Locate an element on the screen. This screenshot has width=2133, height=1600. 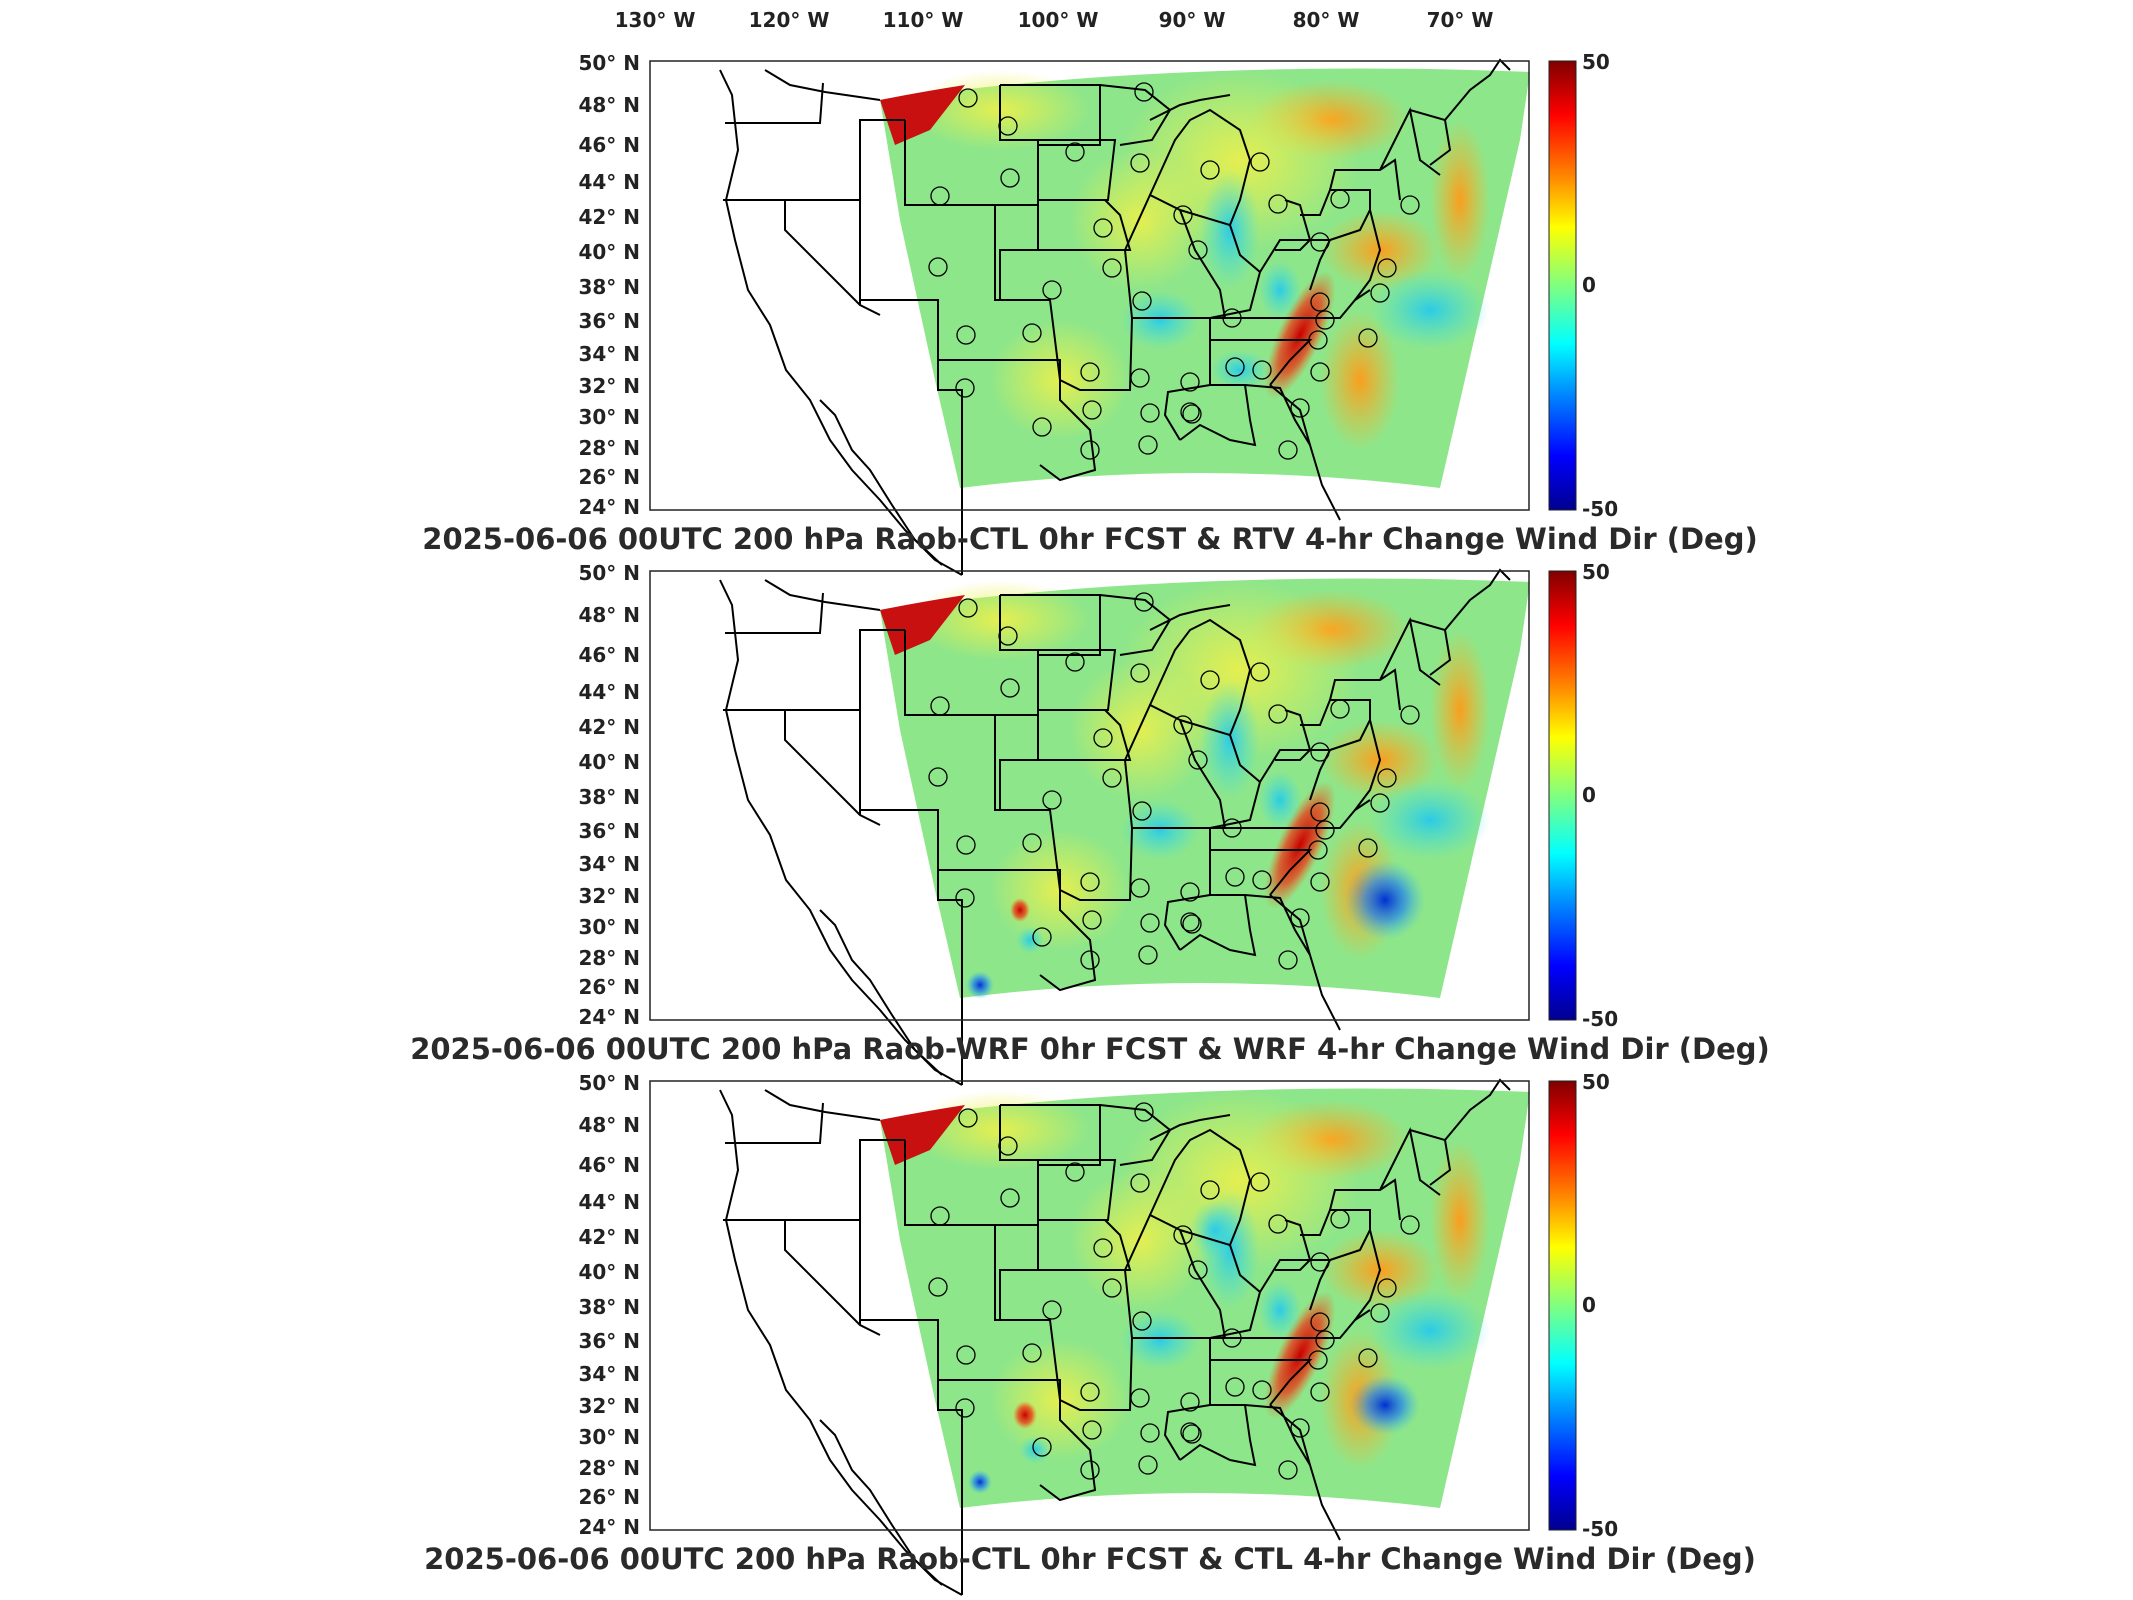
lon-label: 90° W is located at coordinates (1192, 20).